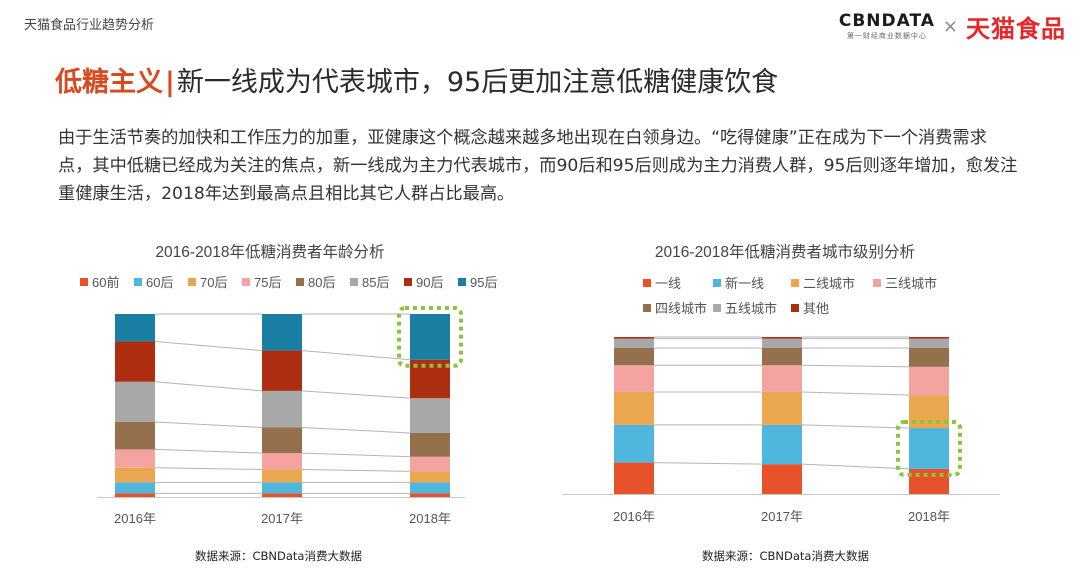 The image size is (1080, 572). I want to click on cbndata-wordmark: CBNDATA, so click(886, 20).